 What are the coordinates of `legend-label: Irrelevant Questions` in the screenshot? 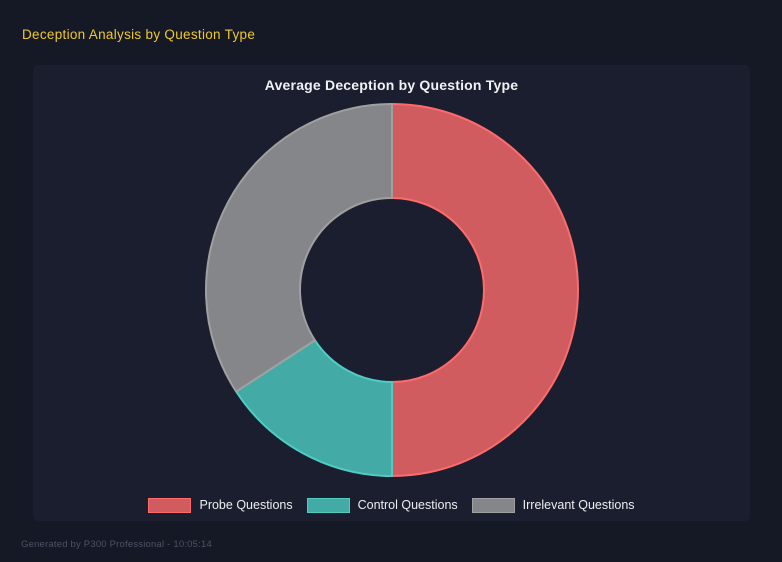 It's located at (578, 505).